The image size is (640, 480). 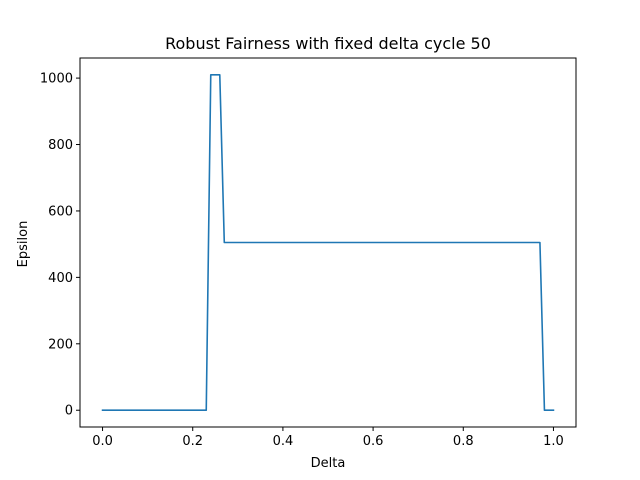 I want to click on x-tick-label-2: 0.4, so click(x=283, y=441).